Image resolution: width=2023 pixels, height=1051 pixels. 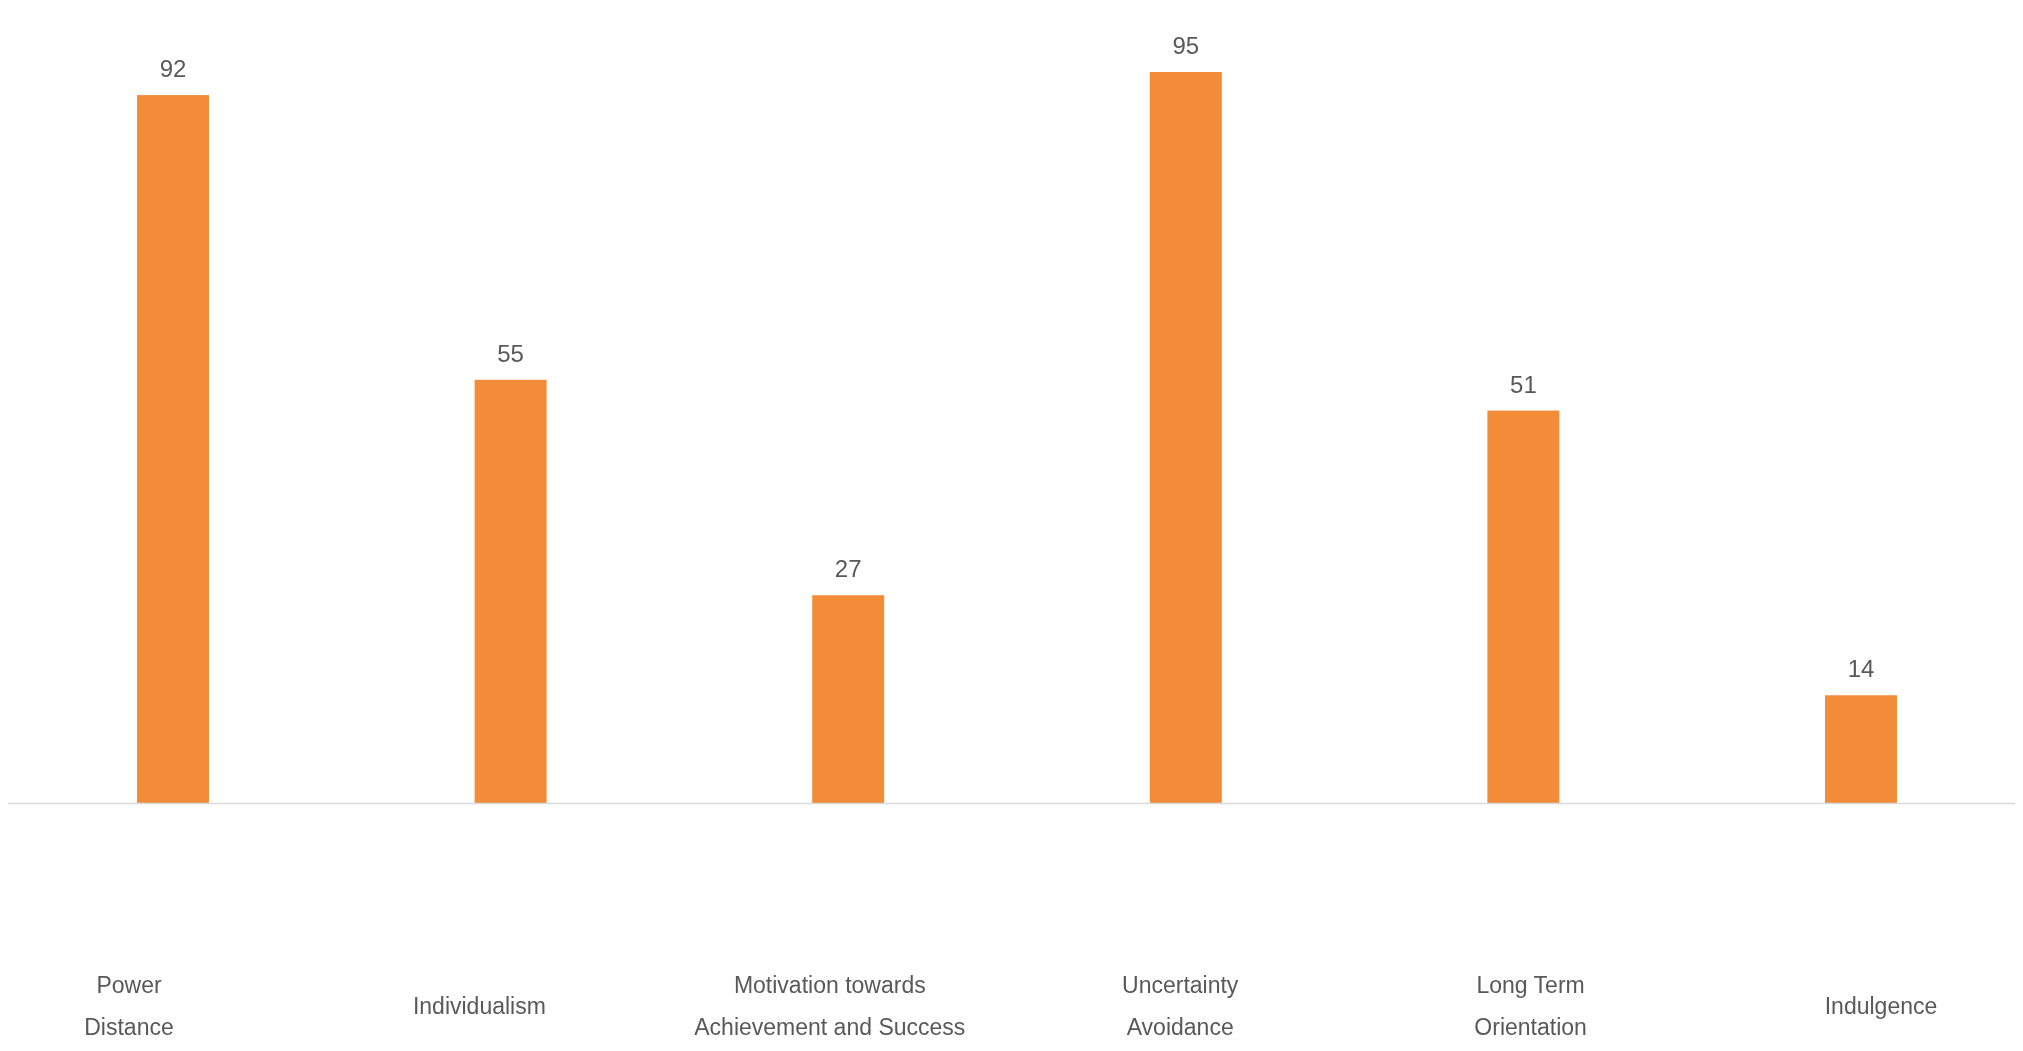 I want to click on data-label: 55, so click(x=510, y=353).